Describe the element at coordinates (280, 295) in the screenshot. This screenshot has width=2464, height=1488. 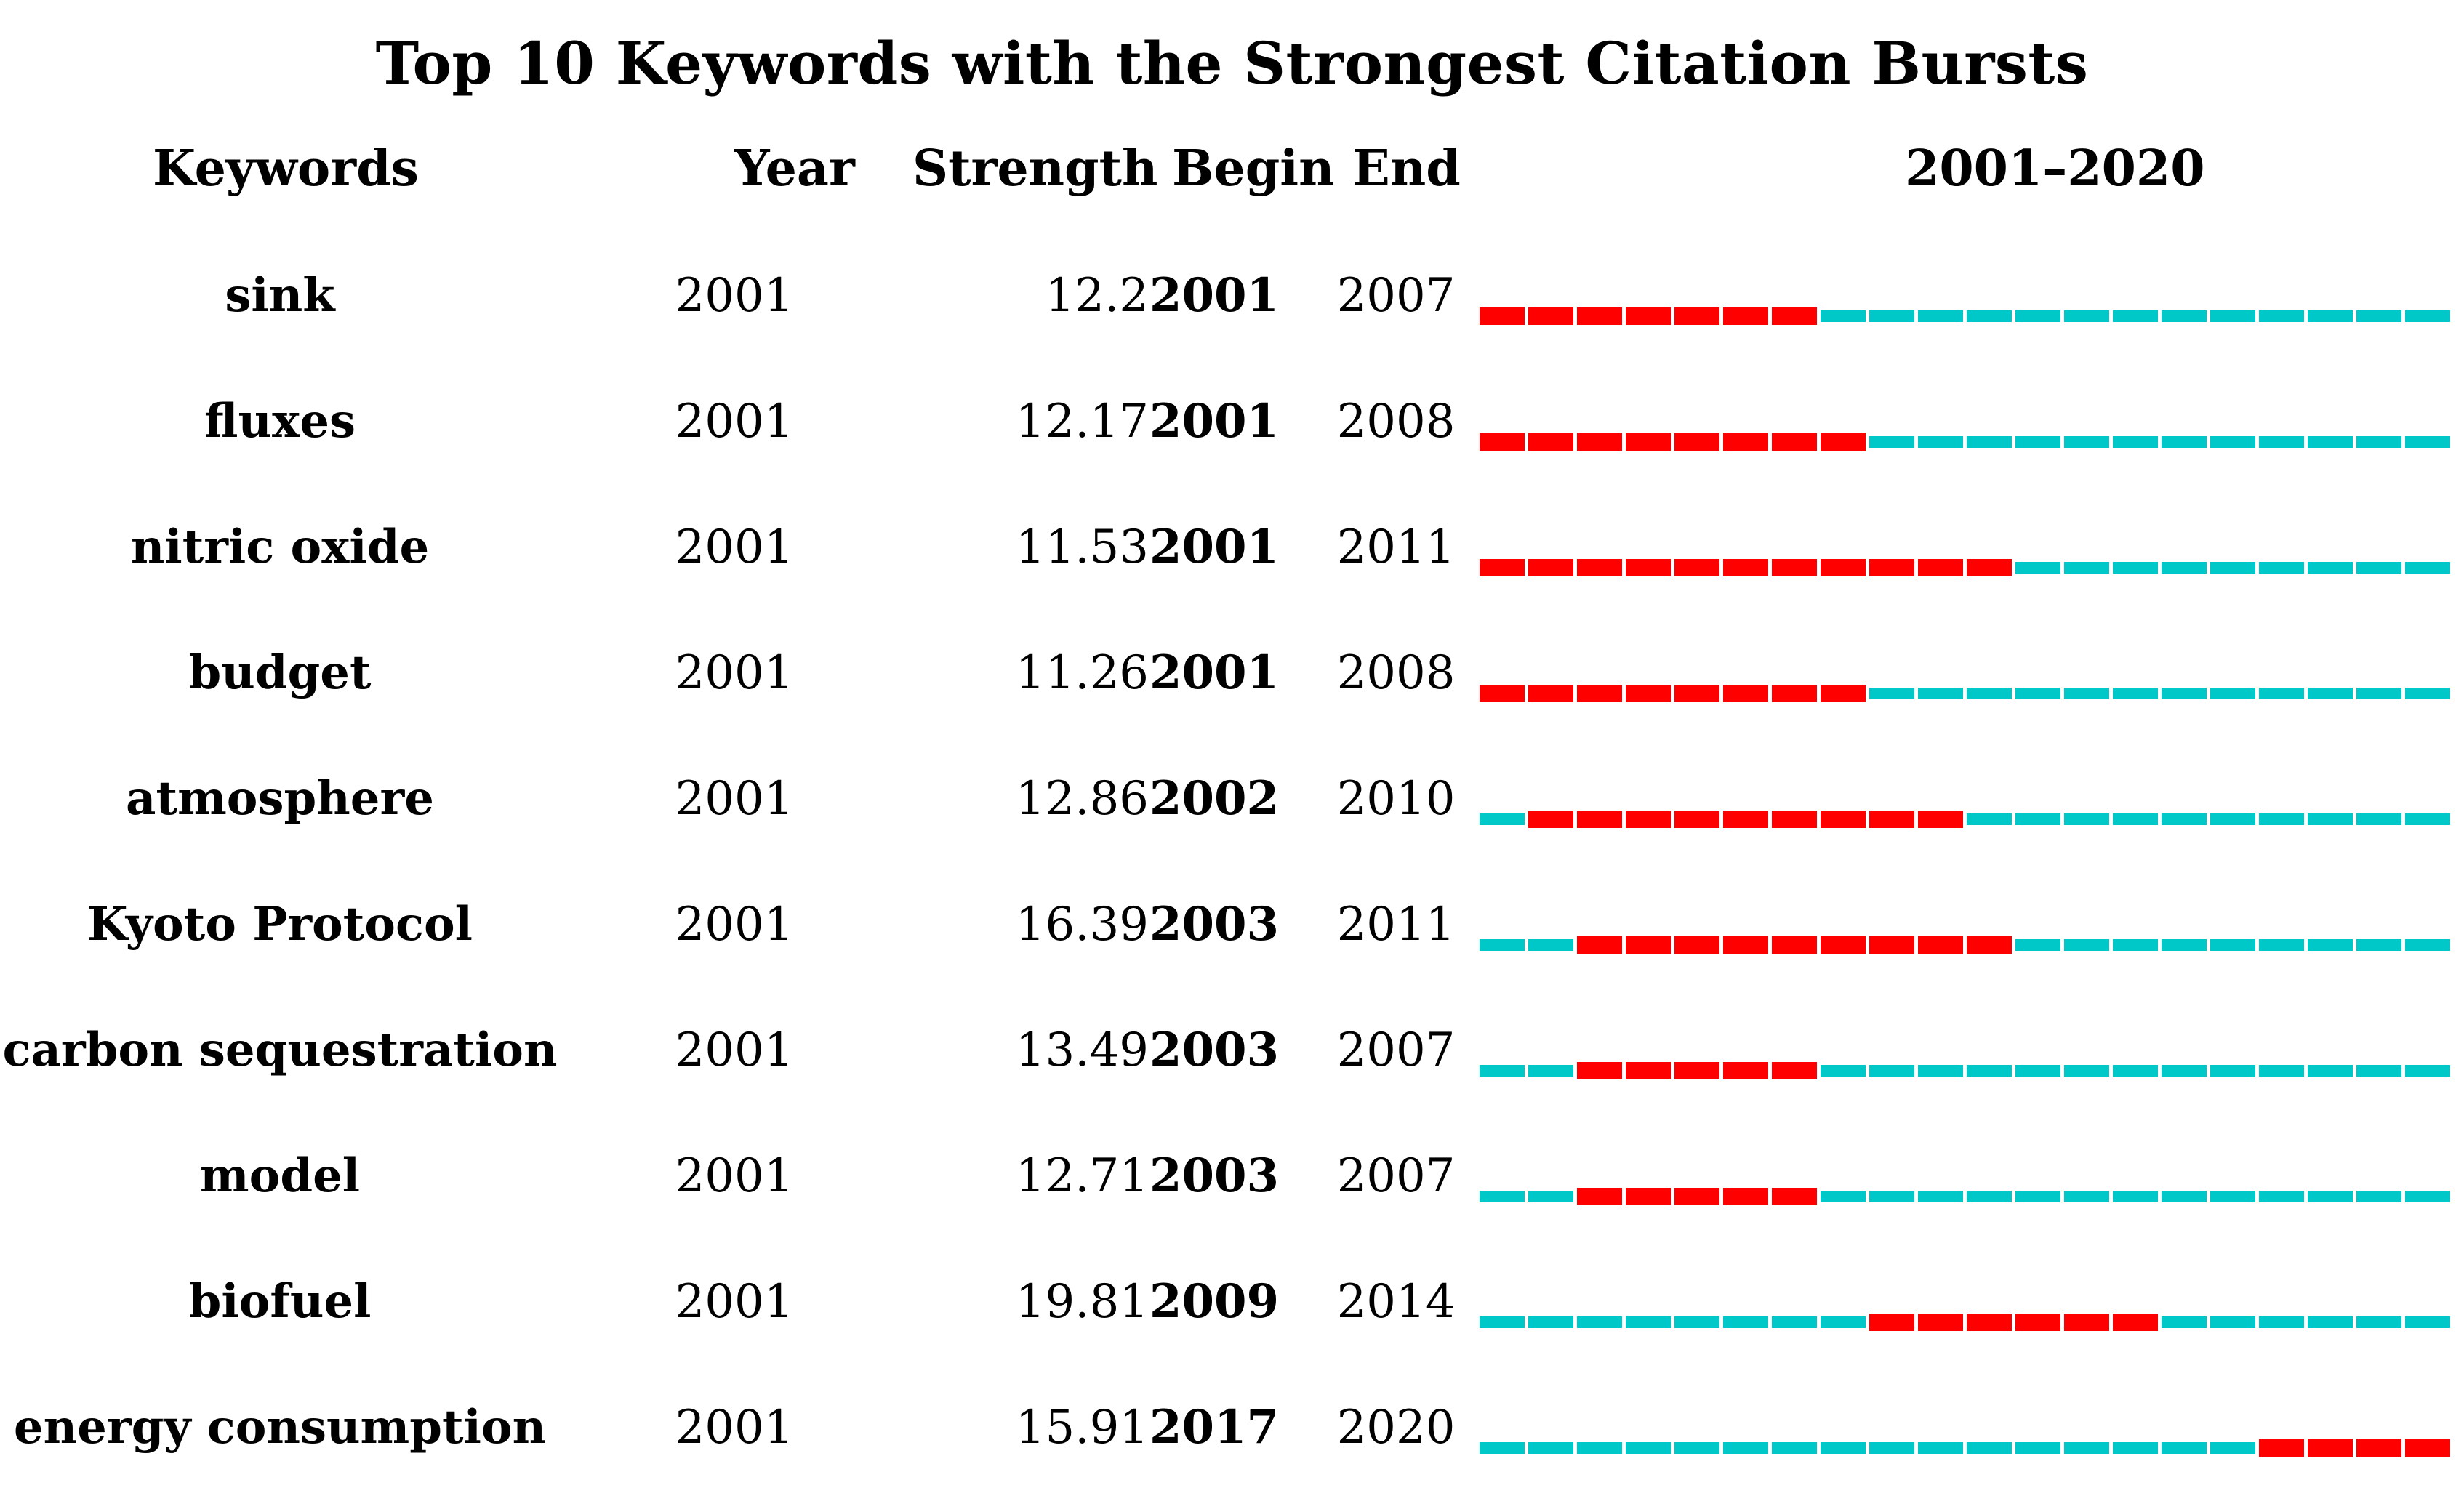
I see `keyword-cell: sink` at that location.